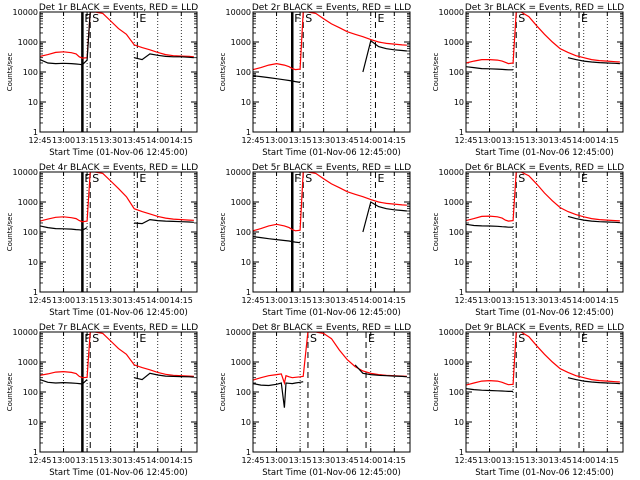 This screenshot has width=640, height=480. What do you see at coordinates (331, 8) in the screenshot?
I see `chart-title: Det 2r BLACK = Events, RED = LLD` at bounding box center [331, 8].